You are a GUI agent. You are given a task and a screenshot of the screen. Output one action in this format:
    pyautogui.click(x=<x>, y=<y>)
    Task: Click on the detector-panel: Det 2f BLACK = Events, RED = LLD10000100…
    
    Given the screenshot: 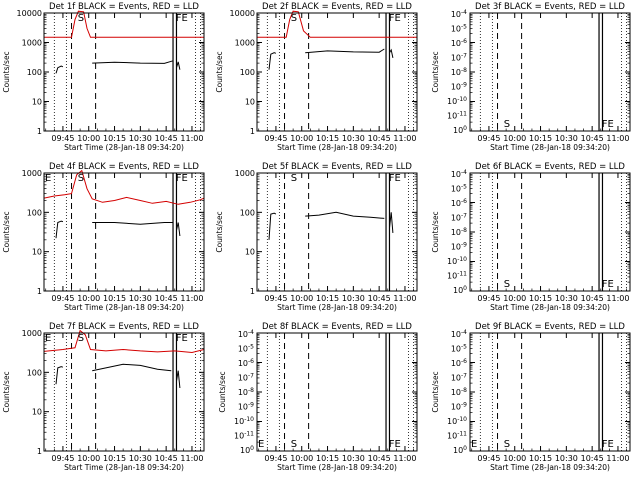 What is the action you would take?
    pyautogui.click(x=316, y=77)
    